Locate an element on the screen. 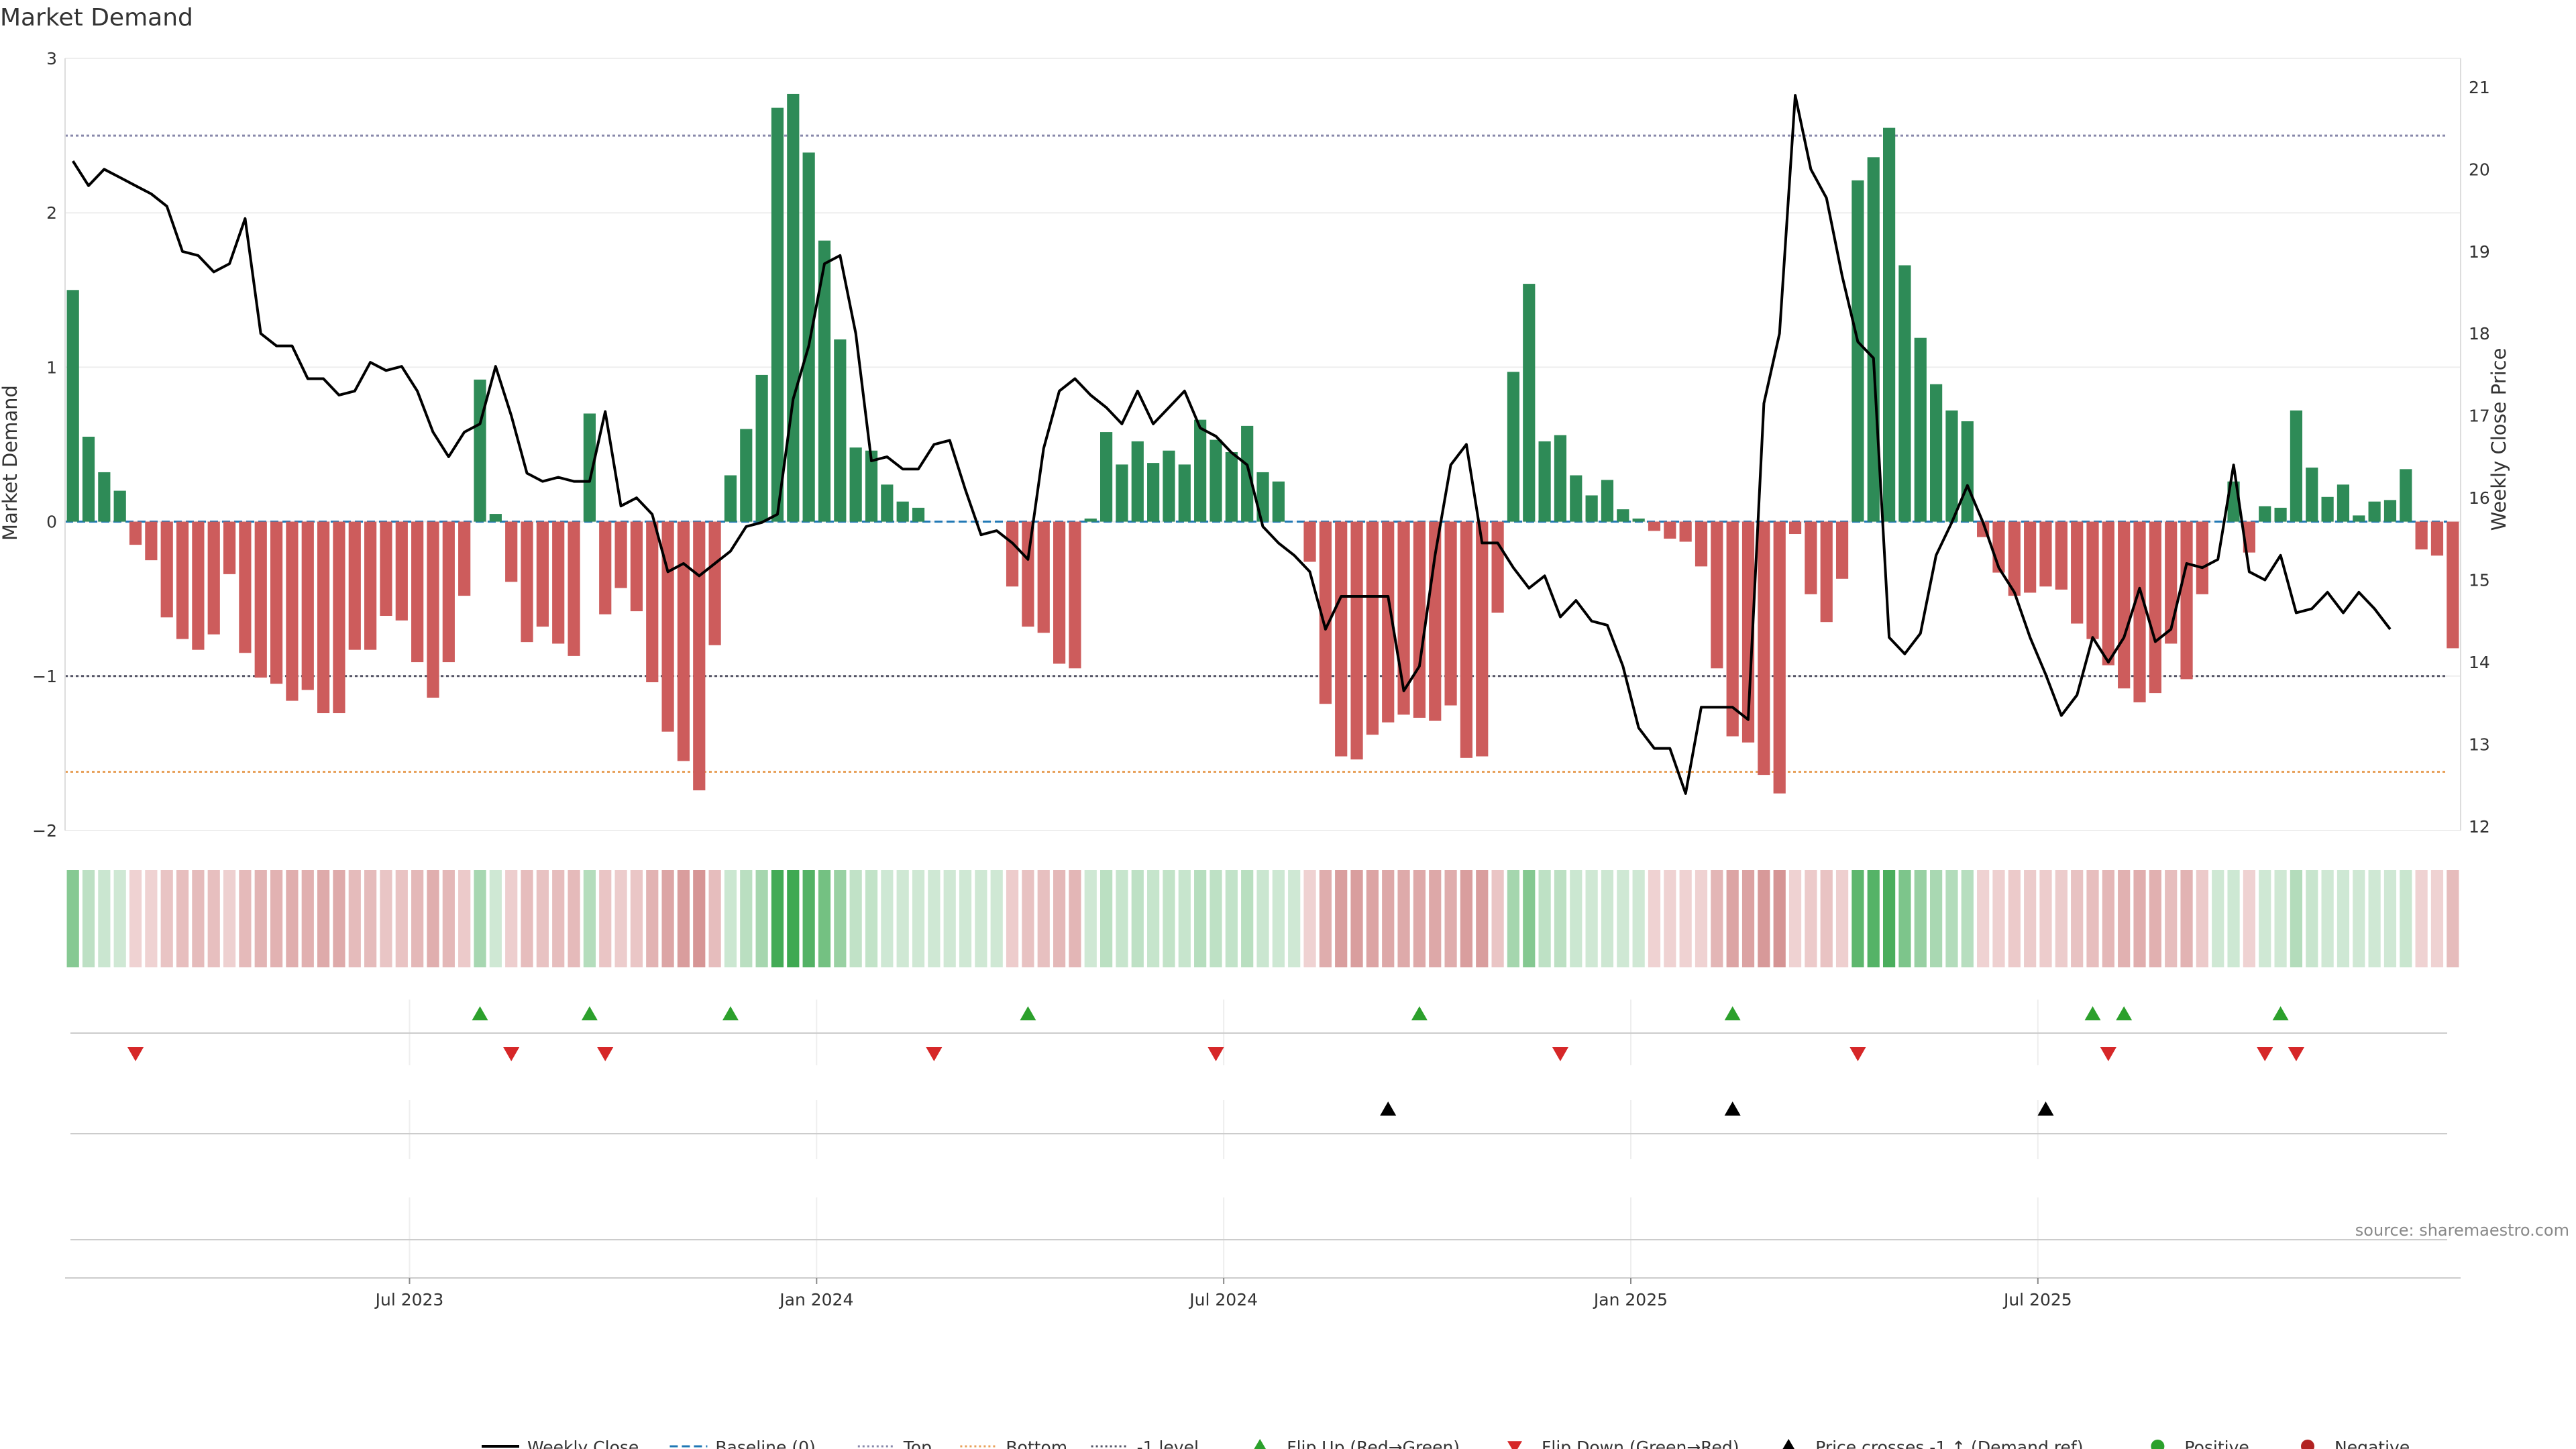 The width and height of the screenshot is (2576, 1449). x-axis-ticks: Jul 2023 Jan 2024 Jul 2024 Jan 2025 Jul 2025 is located at coordinates (1263, 1293).